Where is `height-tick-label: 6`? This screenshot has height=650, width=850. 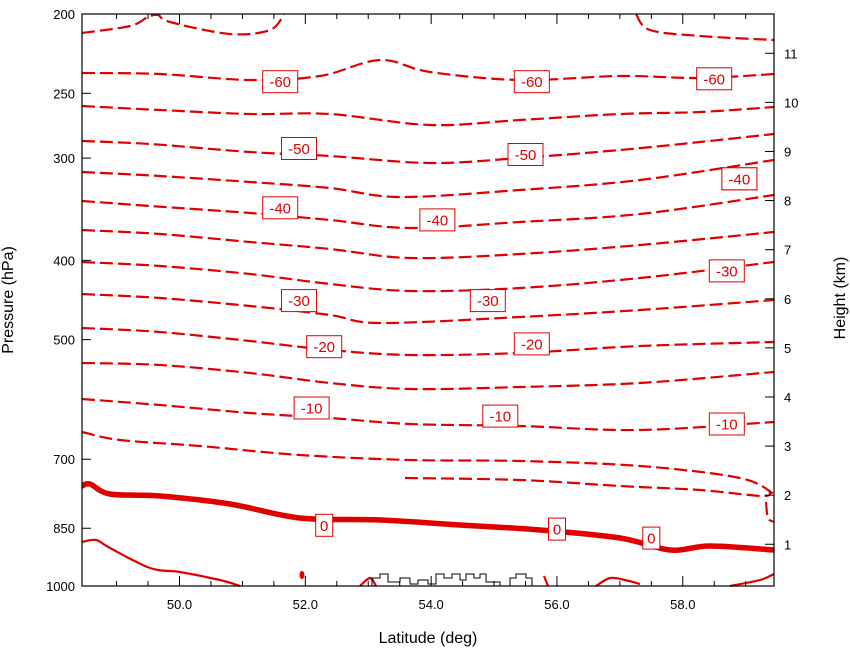 height-tick-label: 6 is located at coordinates (787, 299).